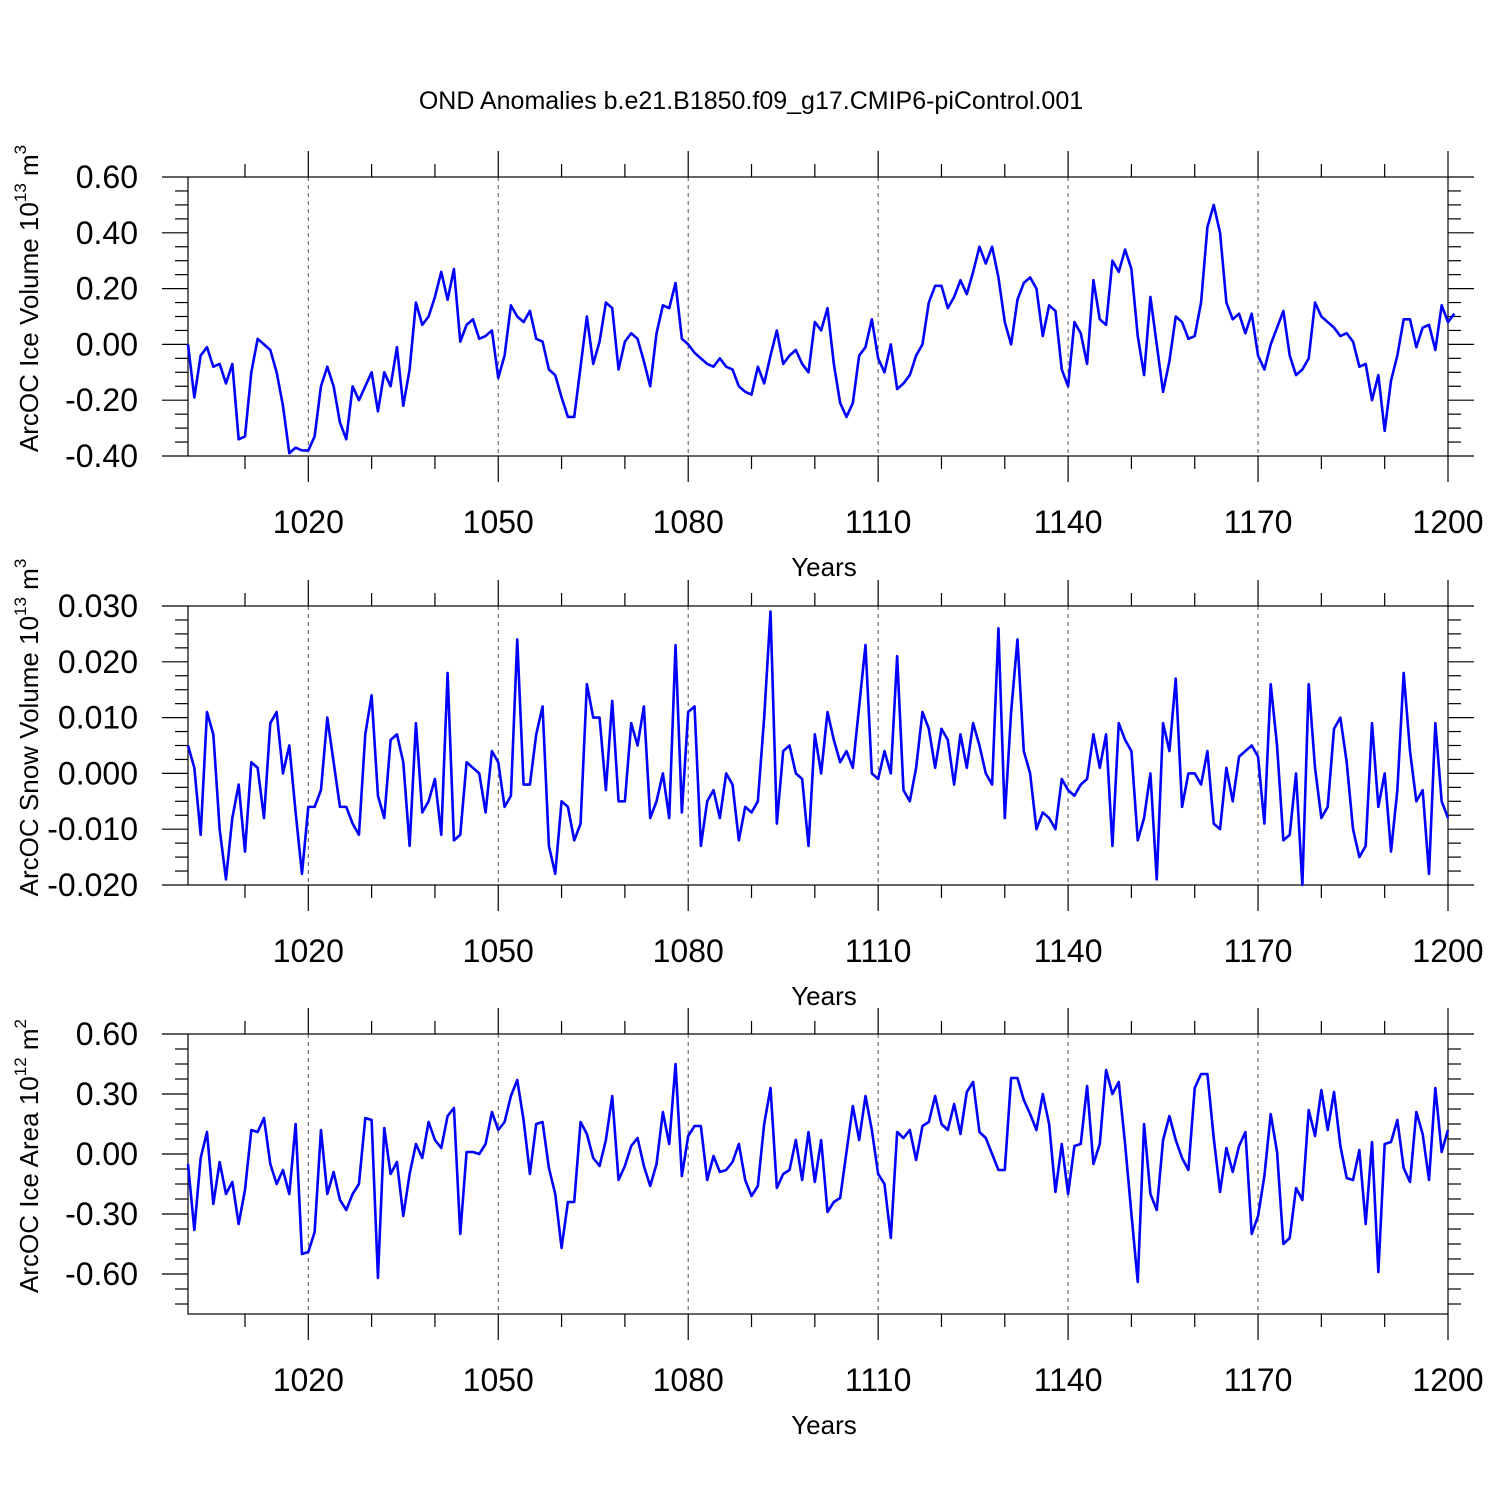  What do you see at coordinates (27, 298) in the screenshot?
I see `y-axis-label: ArcOC Ice Volume 1013 m3` at bounding box center [27, 298].